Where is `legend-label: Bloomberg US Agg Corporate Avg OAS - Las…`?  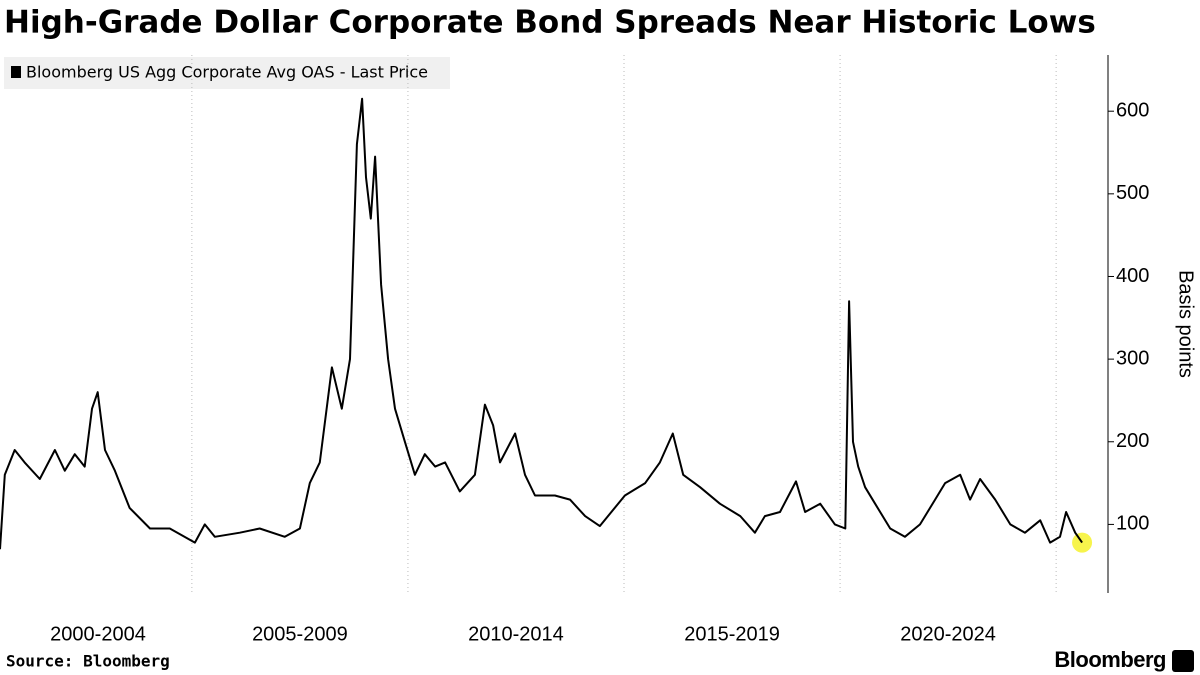 legend-label: Bloomberg US Agg Corporate Avg OAS - Las… is located at coordinates (227, 72).